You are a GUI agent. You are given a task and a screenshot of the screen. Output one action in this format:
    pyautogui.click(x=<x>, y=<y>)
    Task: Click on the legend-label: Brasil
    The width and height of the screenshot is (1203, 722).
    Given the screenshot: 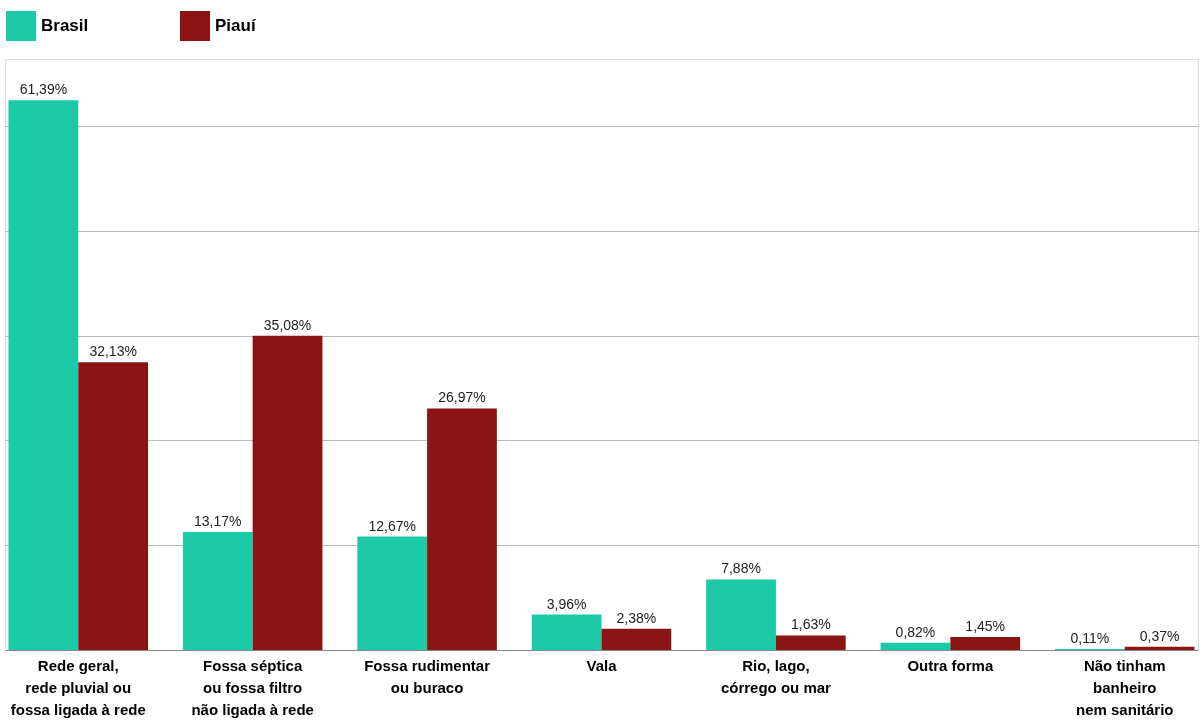 What is the action you would take?
    pyautogui.click(x=65, y=25)
    